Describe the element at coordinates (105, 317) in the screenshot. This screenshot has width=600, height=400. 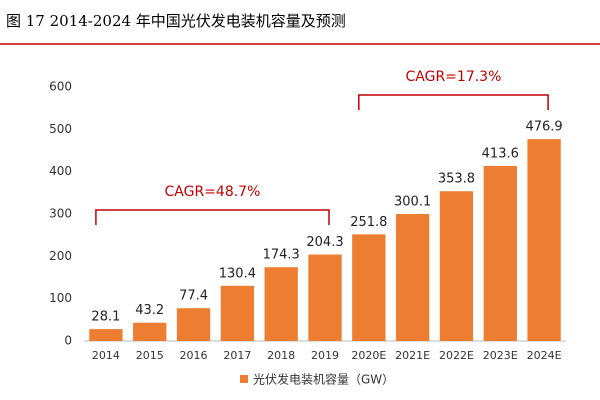
I see `value-label: 28.1` at that location.